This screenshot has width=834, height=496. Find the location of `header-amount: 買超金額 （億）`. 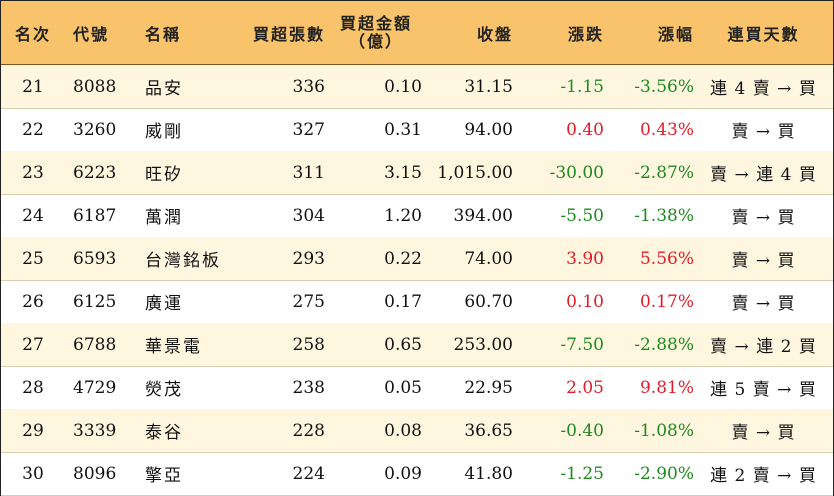

header-amount: 買超金額 （億） is located at coordinates (376, 32).